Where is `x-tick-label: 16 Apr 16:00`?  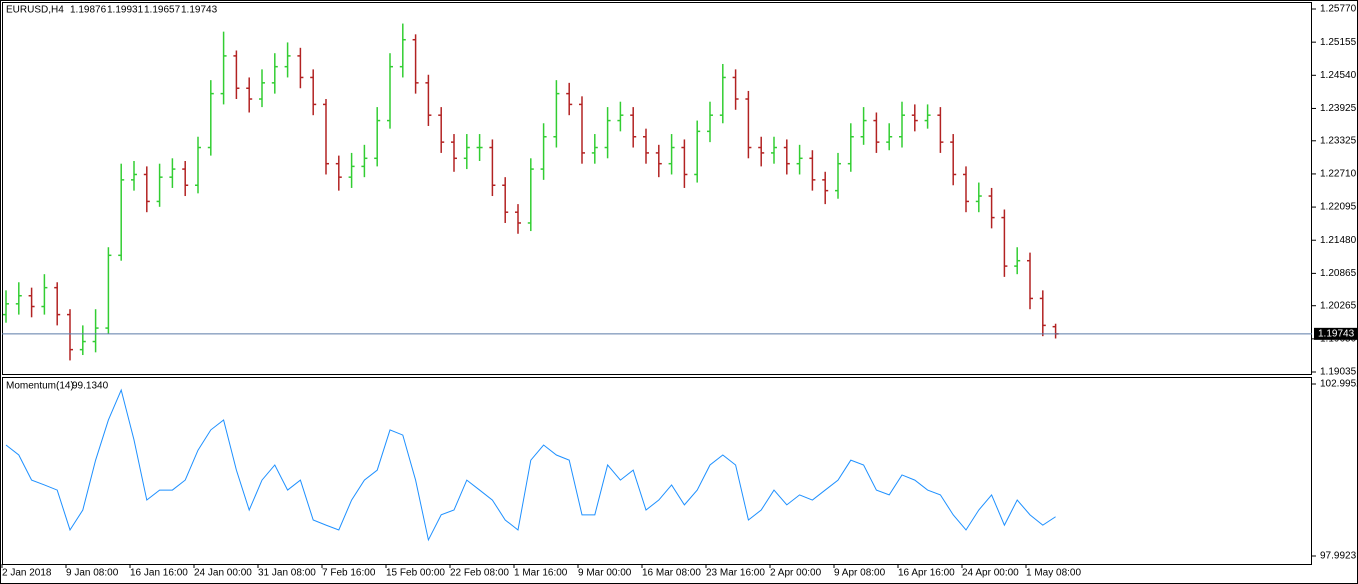
x-tick-label: 16 Apr 16:00 is located at coordinates (926, 573).